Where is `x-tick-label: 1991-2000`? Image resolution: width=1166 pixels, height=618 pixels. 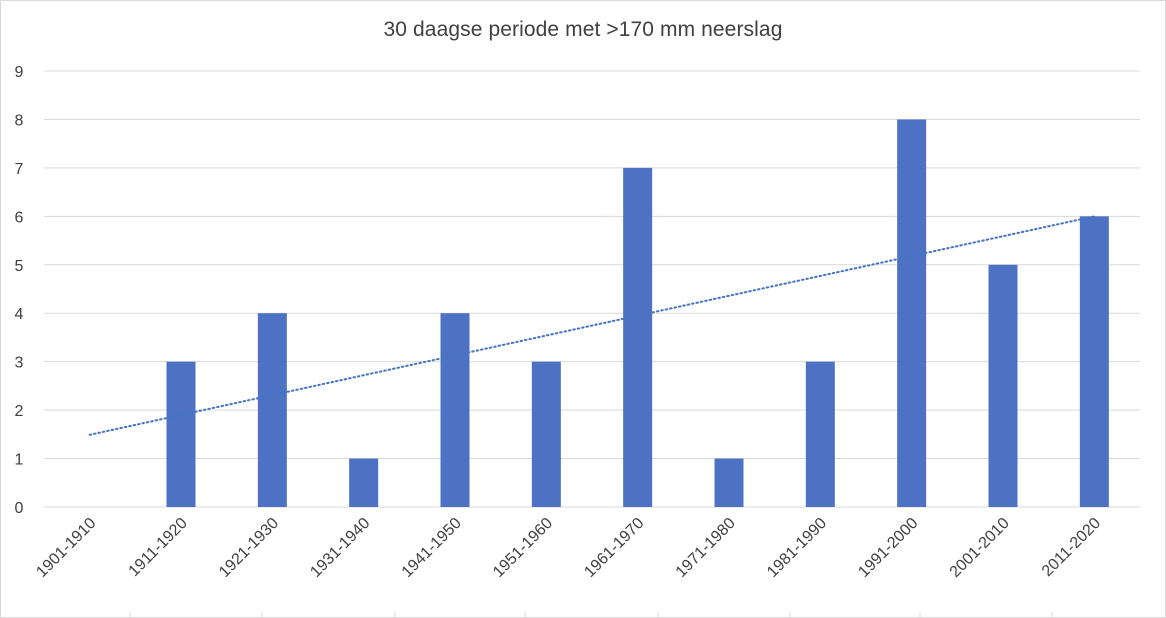
x-tick-label: 1991-2000 is located at coordinates (888, 548).